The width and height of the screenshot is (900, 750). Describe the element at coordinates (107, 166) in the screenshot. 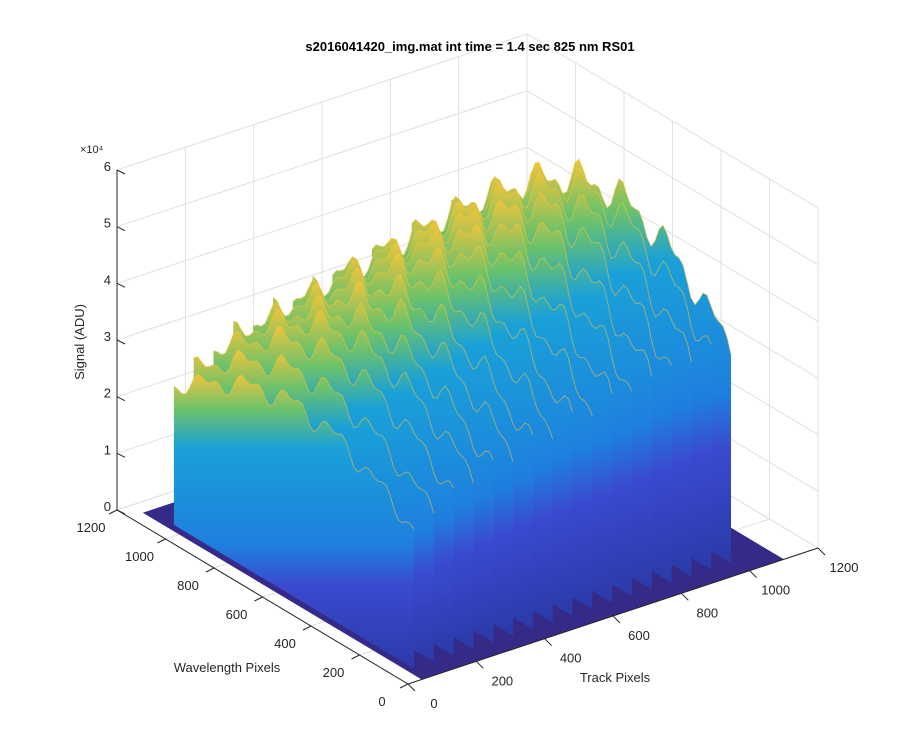

I see `z-tick-label: 6` at that location.